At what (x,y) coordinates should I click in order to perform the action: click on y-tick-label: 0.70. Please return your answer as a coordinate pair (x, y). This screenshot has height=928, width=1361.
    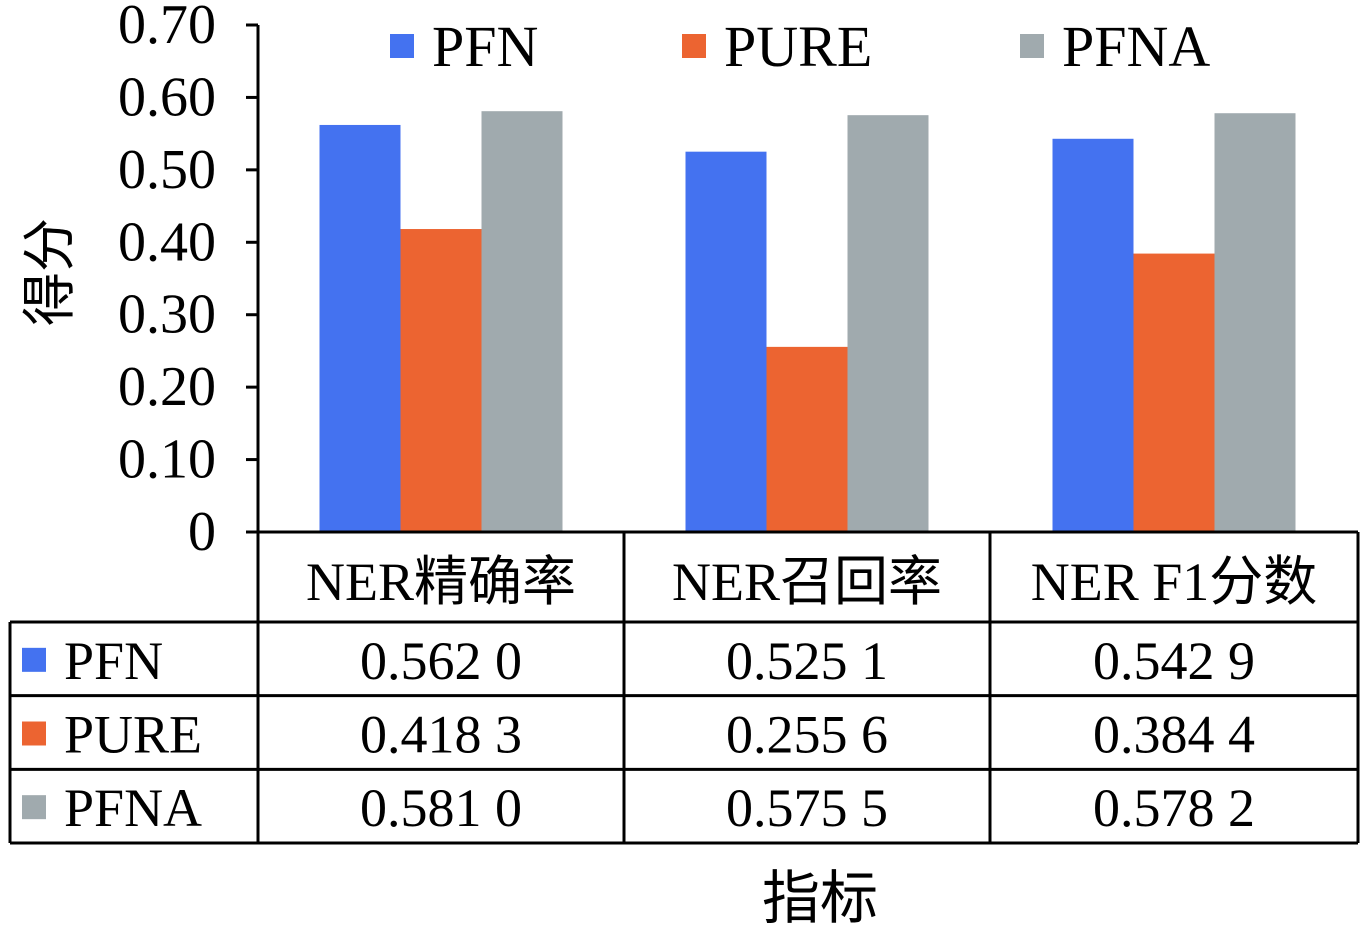
    Looking at the image, I should click on (167, 28).